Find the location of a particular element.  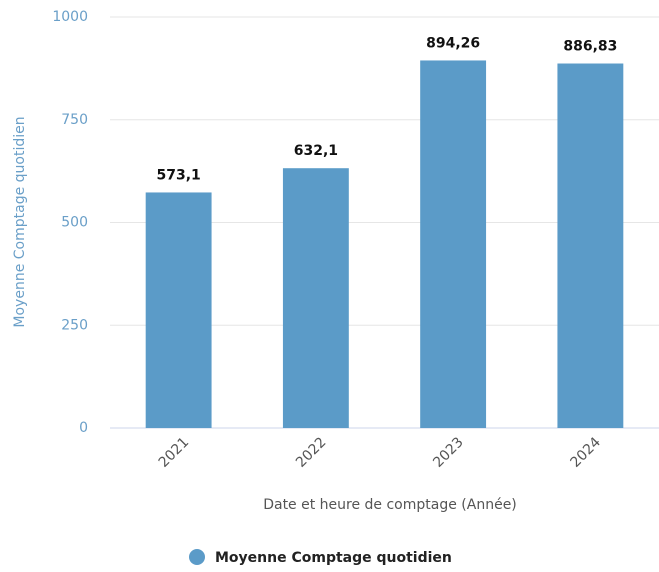

y-axis-label: Moyenne Comptage quotidien is located at coordinates (20, 221).